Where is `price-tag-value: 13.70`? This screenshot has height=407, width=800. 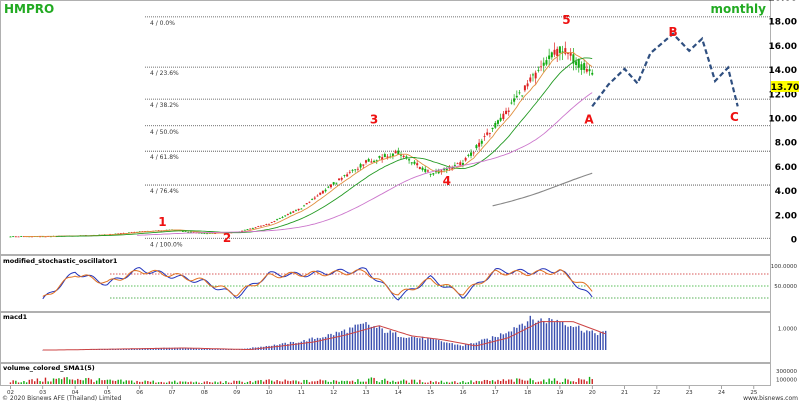 price-tag-value: 13.70 is located at coordinates (785, 88).